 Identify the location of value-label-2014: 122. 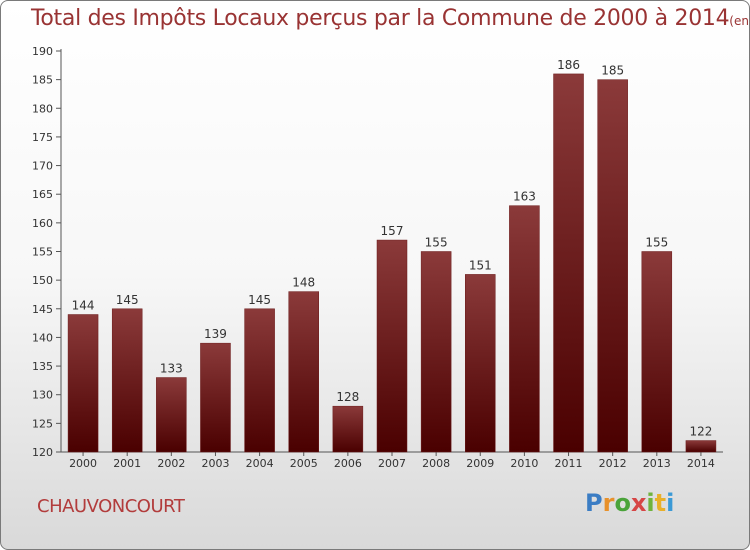
(700, 432).